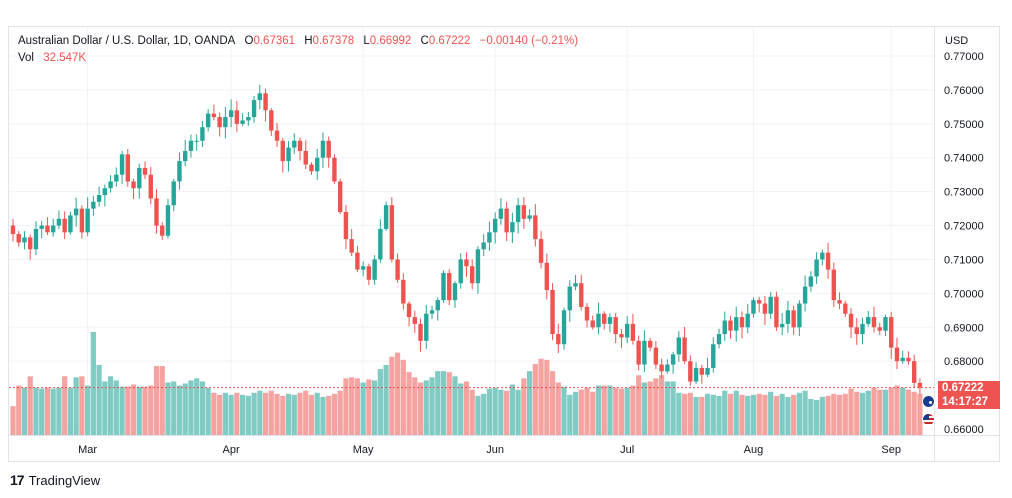 The width and height of the screenshot is (1012, 498). I want to click on price-tick-label: 0.72000, so click(964, 227).